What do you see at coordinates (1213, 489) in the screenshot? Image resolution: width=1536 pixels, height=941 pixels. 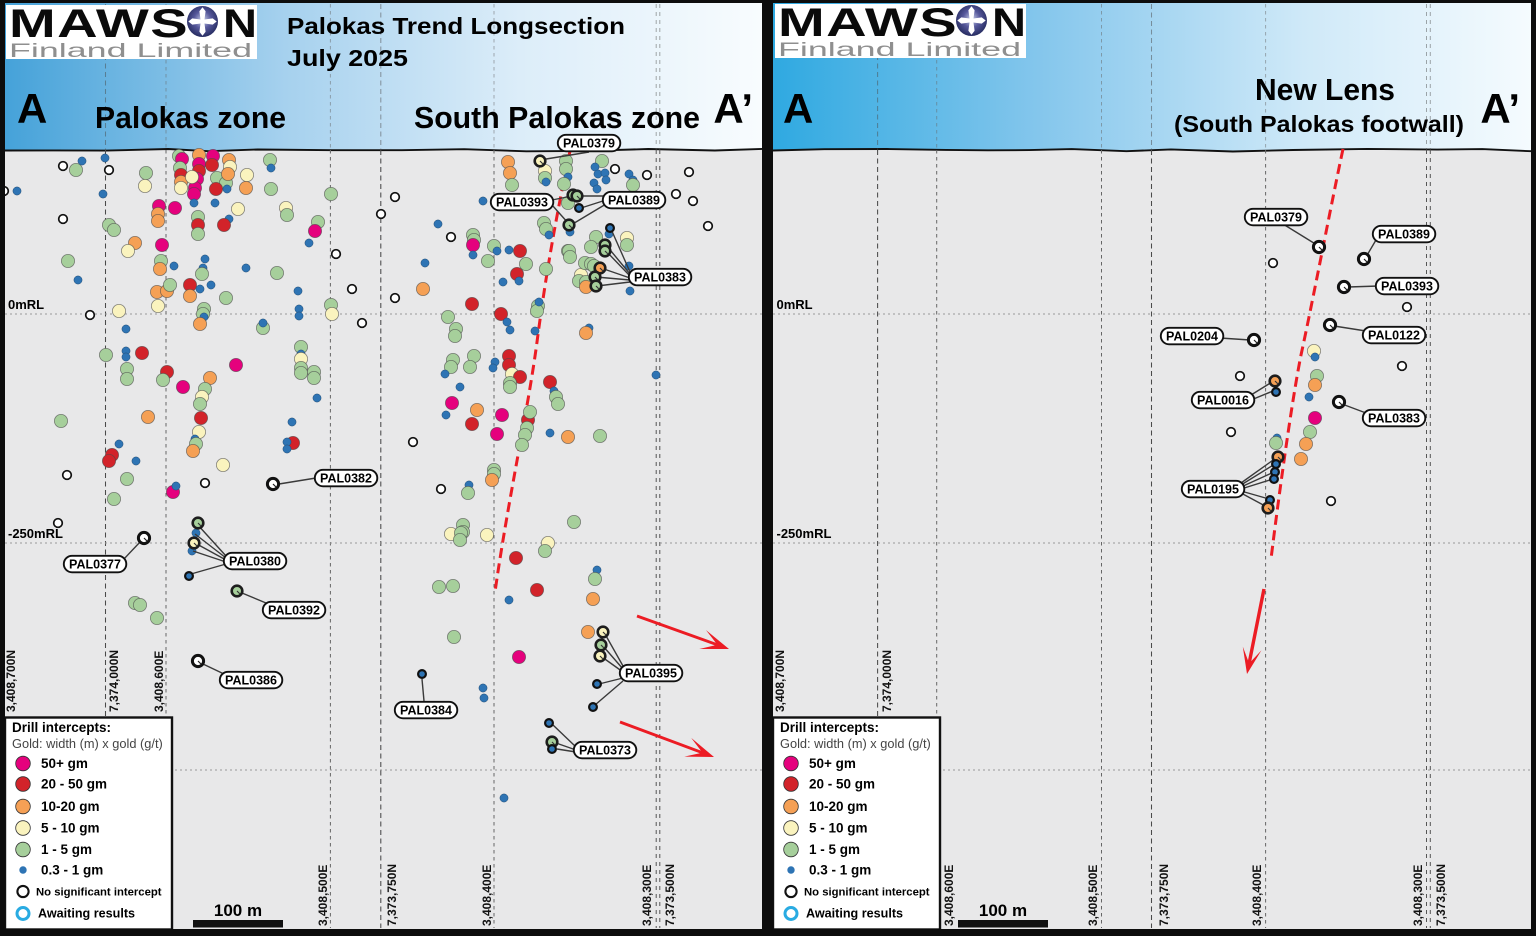 I see `svg-text: PAL0195` at bounding box center [1213, 489].